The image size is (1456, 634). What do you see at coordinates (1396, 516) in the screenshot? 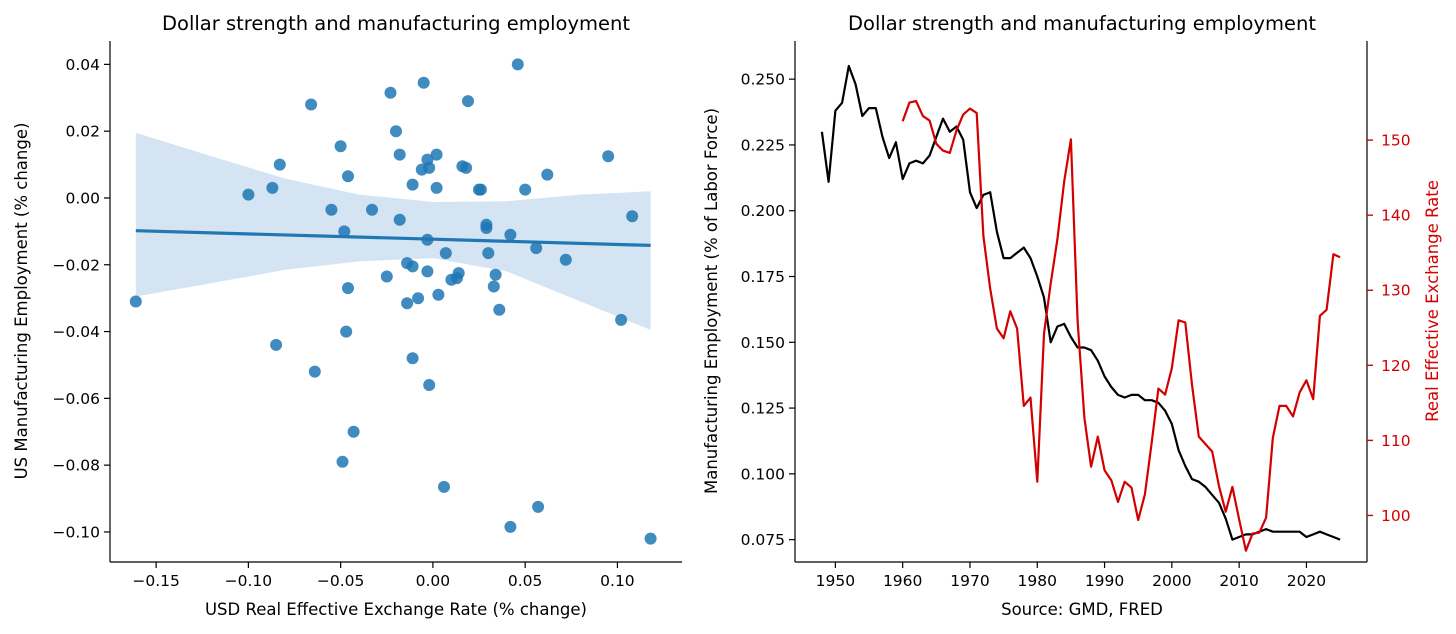
I see `right-y-tick-label: 100` at bounding box center [1396, 516].